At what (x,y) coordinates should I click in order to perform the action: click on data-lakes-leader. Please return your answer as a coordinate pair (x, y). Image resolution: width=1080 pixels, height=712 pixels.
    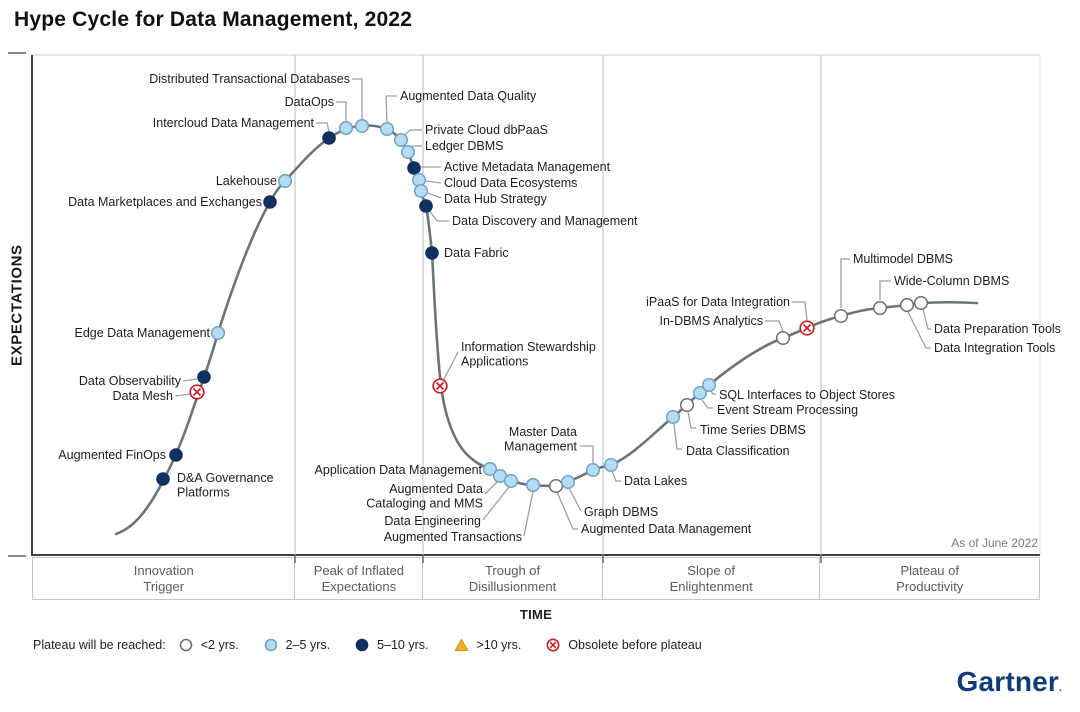
    Looking at the image, I should click on (616, 476).